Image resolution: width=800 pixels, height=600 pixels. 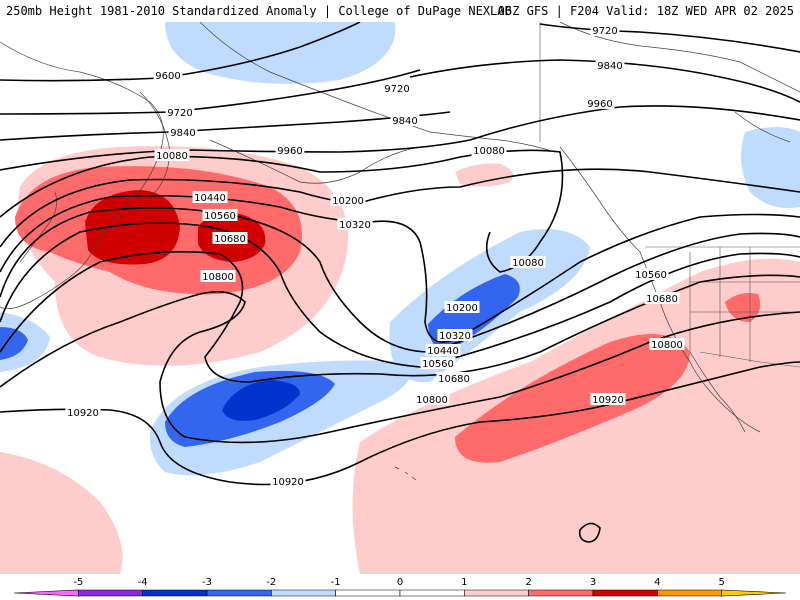 I want to click on legend-tick-label: 5, so click(x=721, y=582).